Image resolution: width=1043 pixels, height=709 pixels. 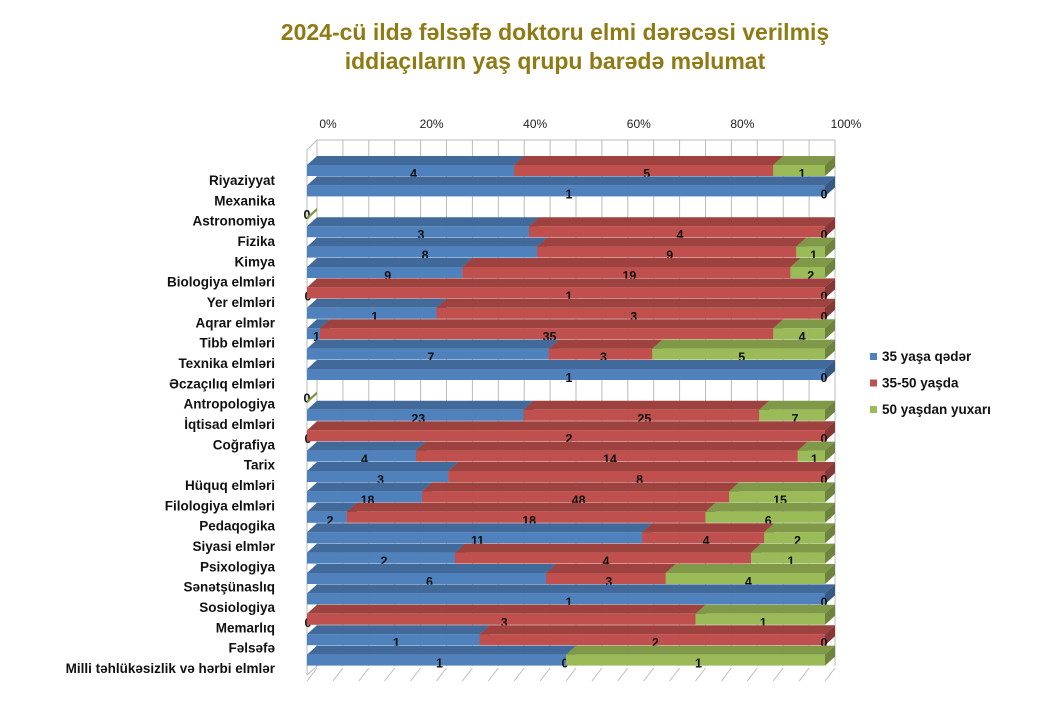 What do you see at coordinates (824, 480) in the screenshot?
I see `data-label: 0` at bounding box center [824, 480].